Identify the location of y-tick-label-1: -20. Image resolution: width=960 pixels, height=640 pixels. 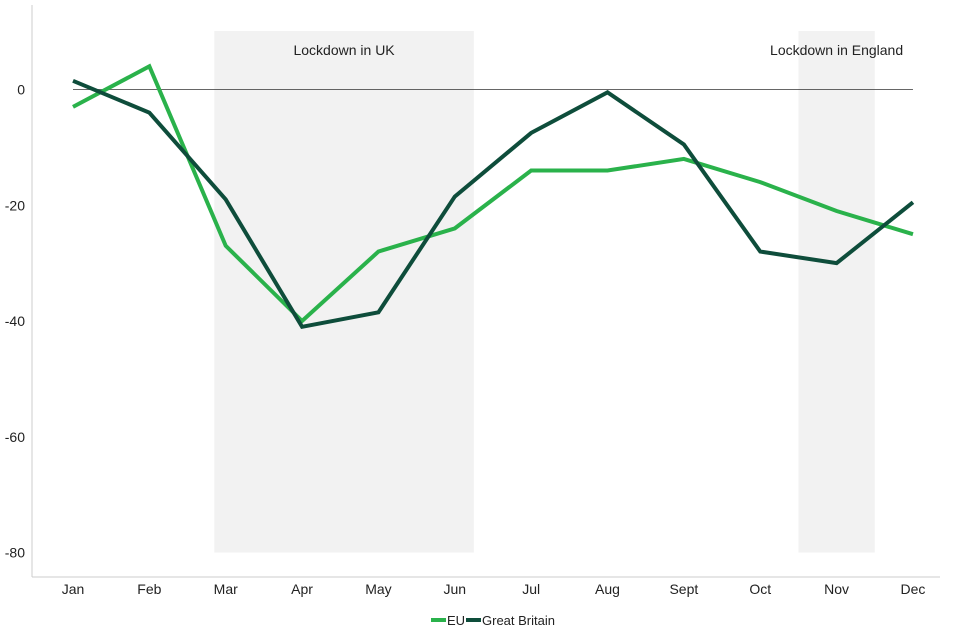
(15, 205).